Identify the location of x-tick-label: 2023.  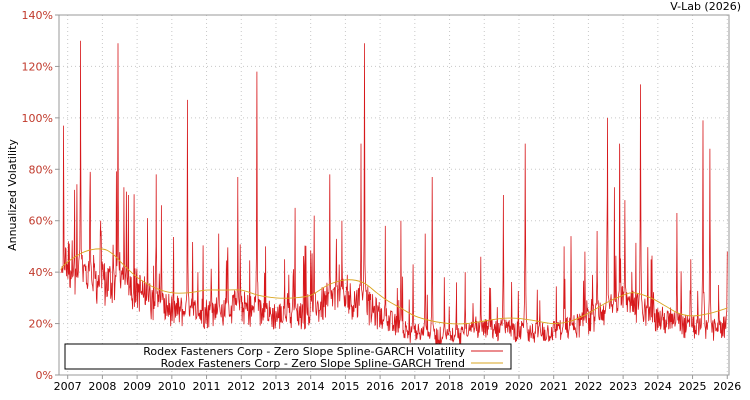
(623, 386).